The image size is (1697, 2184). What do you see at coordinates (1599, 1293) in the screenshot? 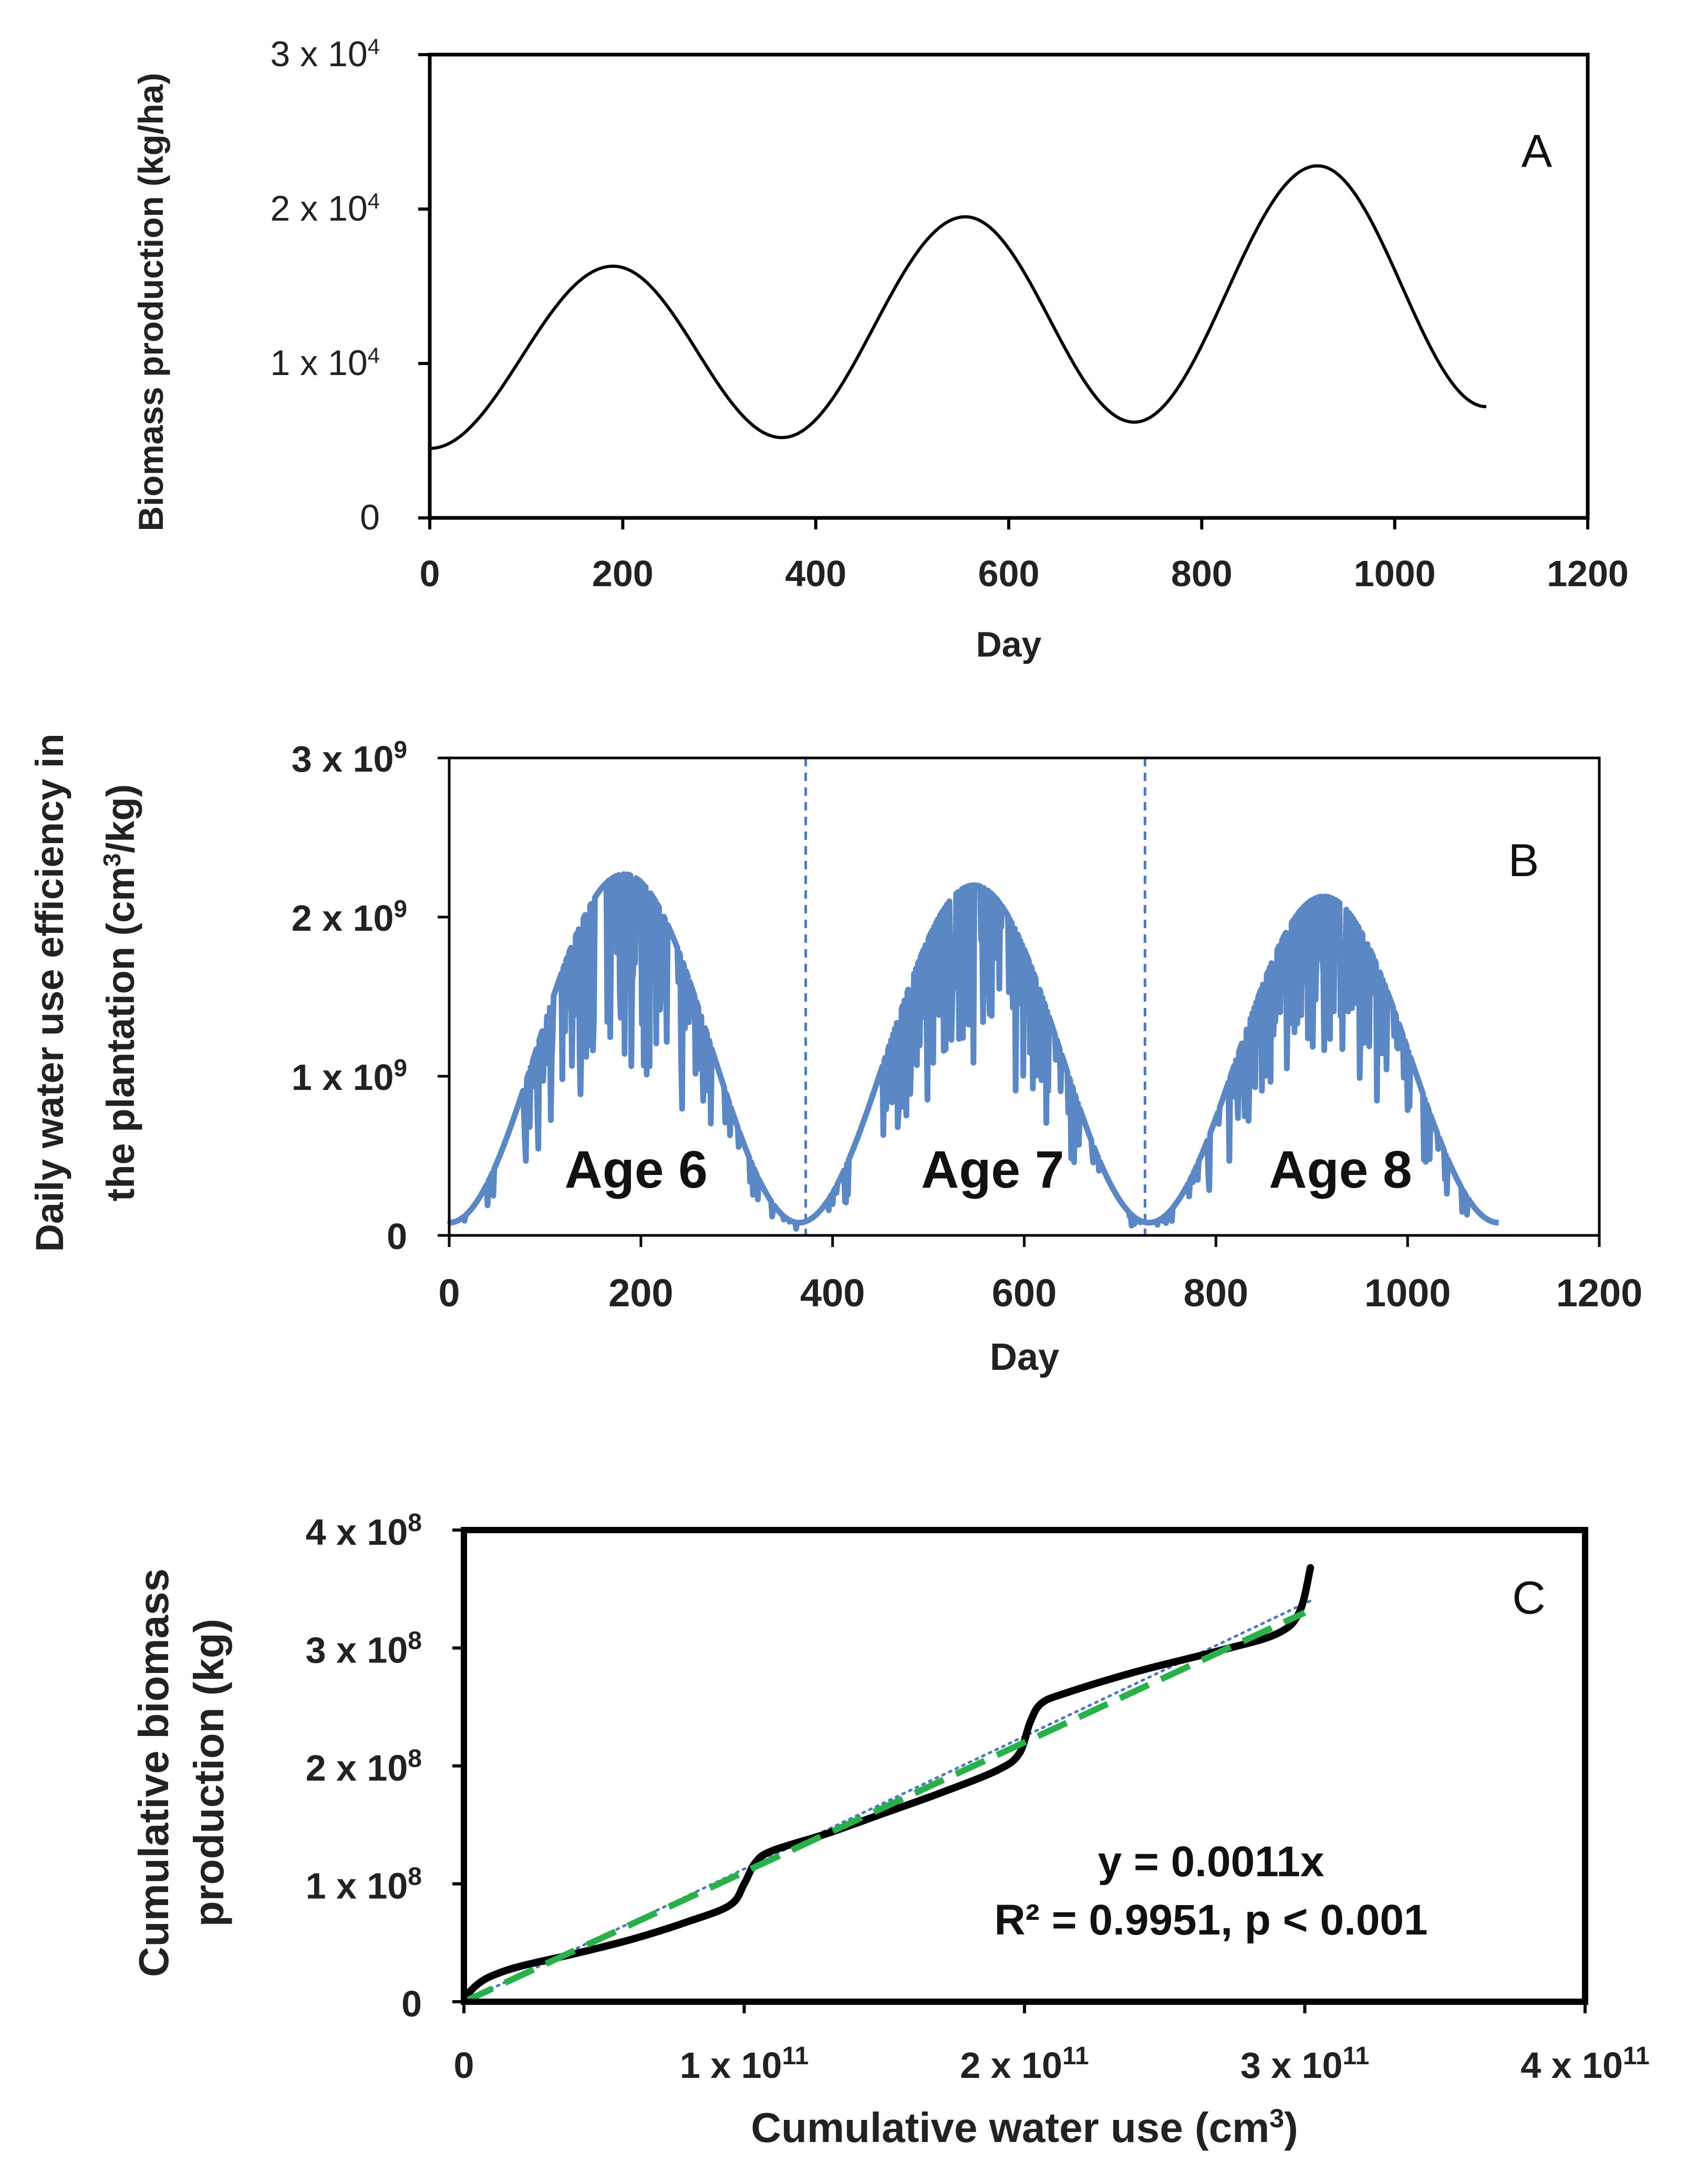
I see `panel-b-x-tick-label: 1200` at bounding box center [1599, 1293].